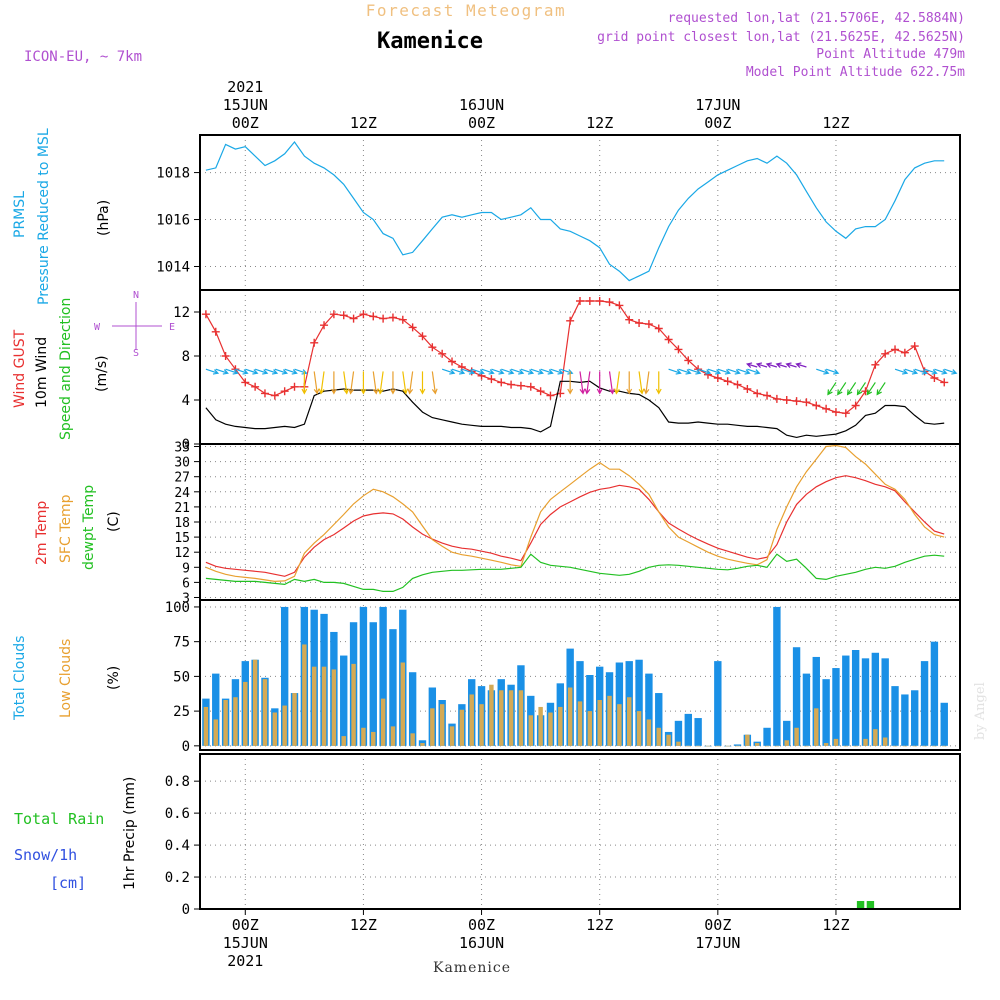  Describe the element at coordinates (177, 814) in the screenshot. I see `y-tick-label: 0.6` at that location.